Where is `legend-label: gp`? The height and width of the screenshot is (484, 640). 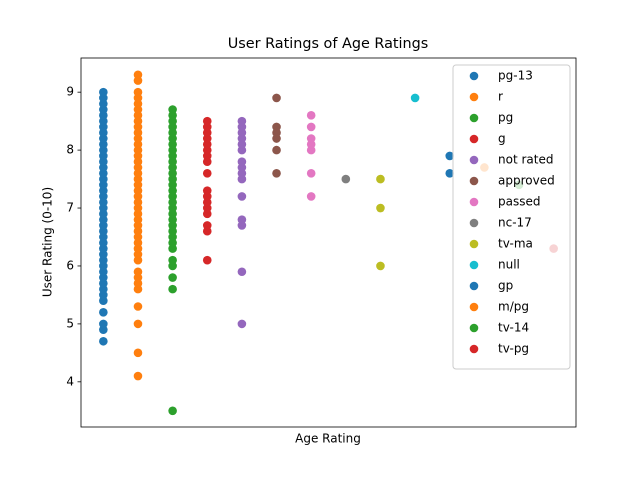 legend-label: gp is located at coordinates (505, 286).